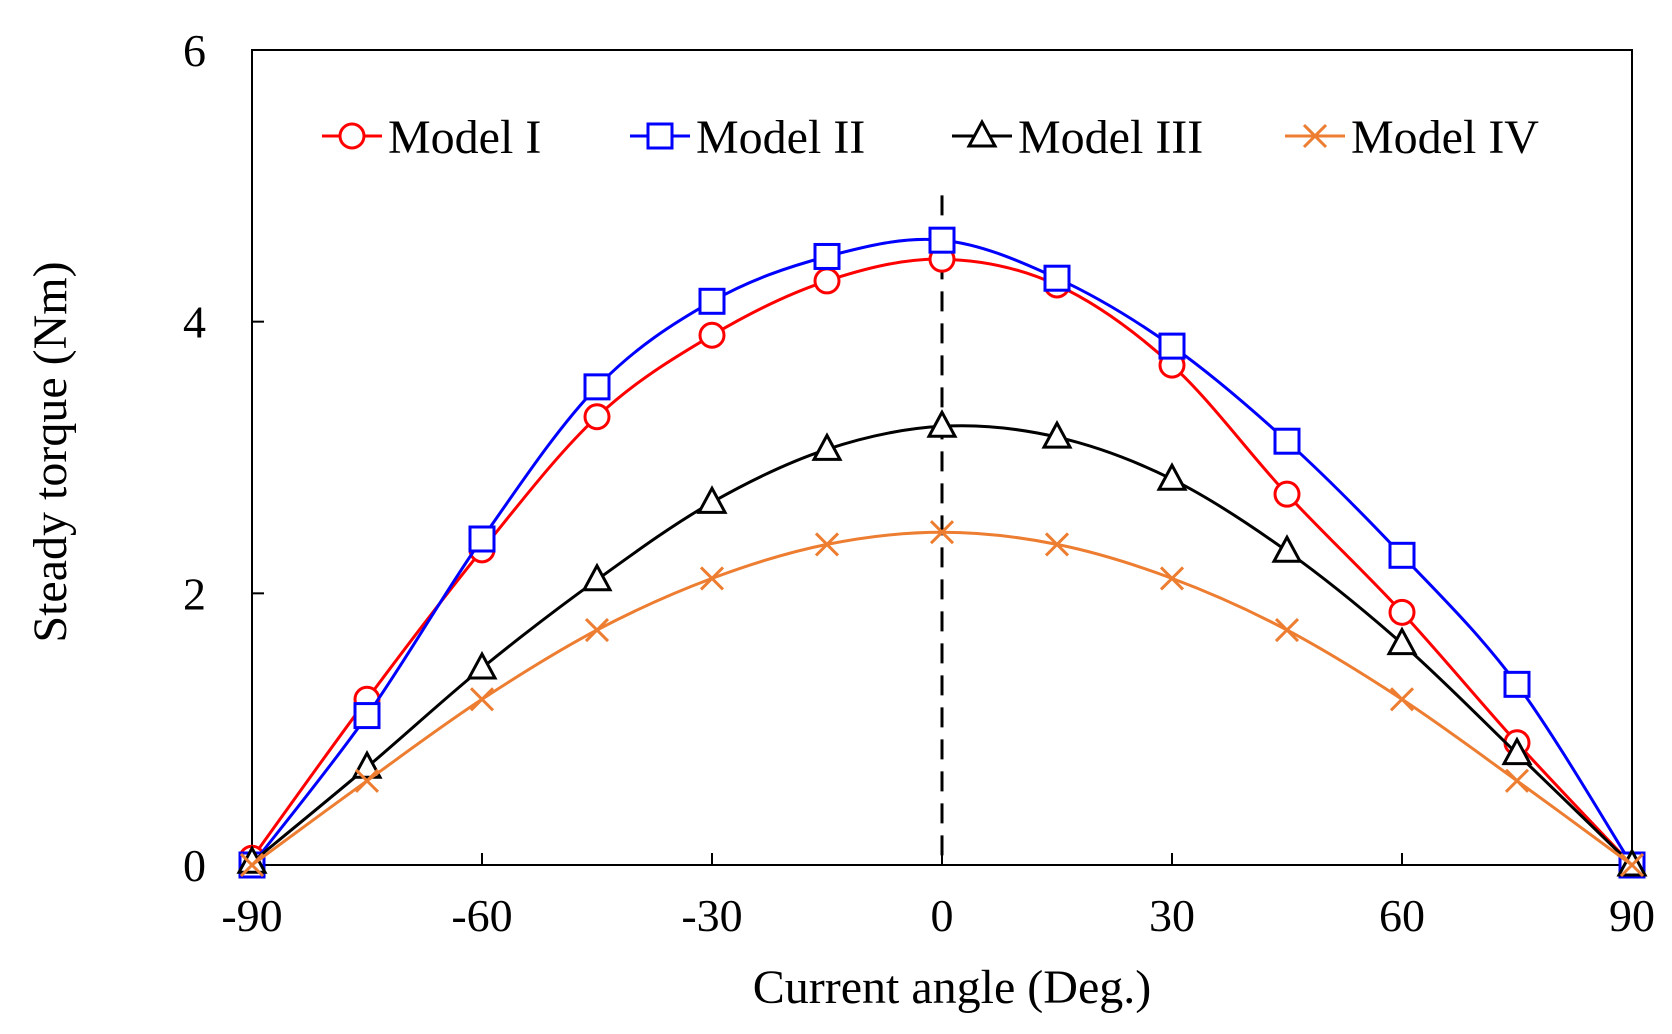 Image resolution: width=1672 pixels, height=1034 pixels. Describe the element at coordinates (194, 865) in the screenshot. I see `y-tick-label: 0` at that location.